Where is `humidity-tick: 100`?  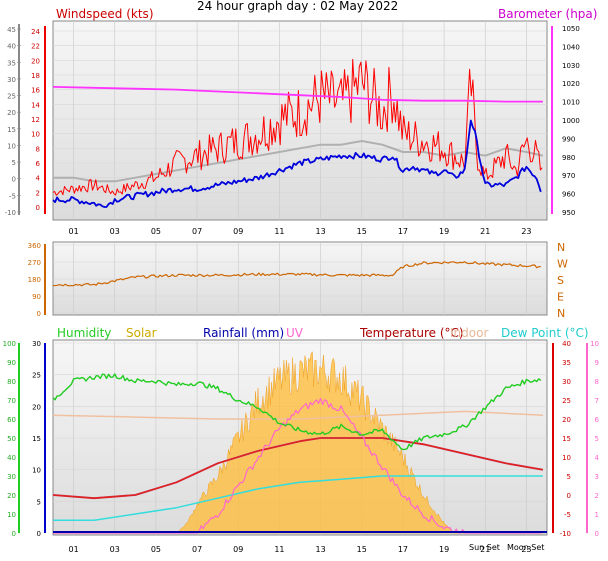 humidity-tick: 100 is located at coordinates (9, 344).